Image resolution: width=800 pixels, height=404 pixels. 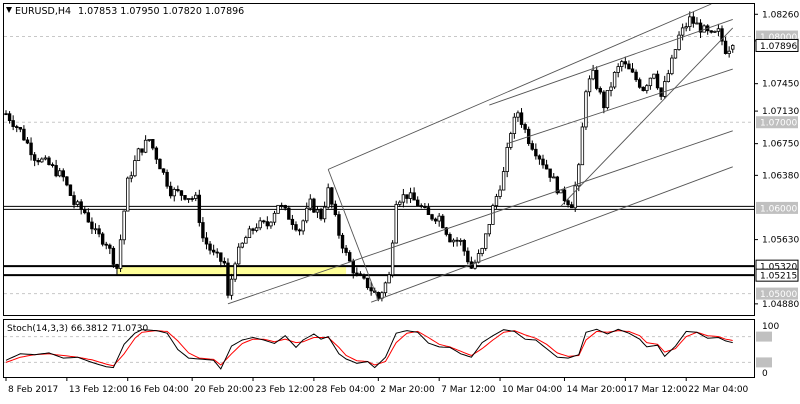 What do you see at coordinates (718, 390) in the screenshot?
I see `time-tick-label-11: 22 Mar 04:00` at bounding box center [718, 390].